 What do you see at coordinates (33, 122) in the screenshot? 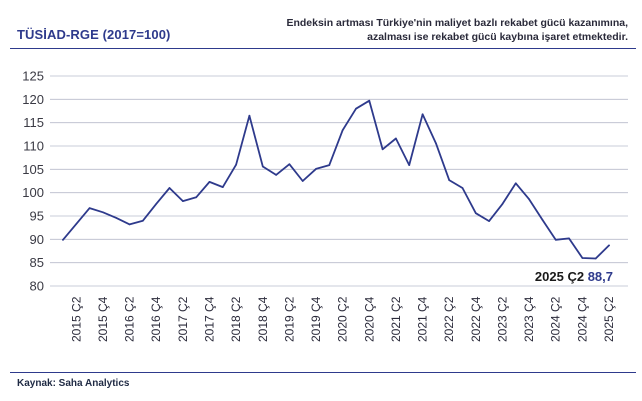
I see `y-tick-label: 115` at bounding box center [33, 122].